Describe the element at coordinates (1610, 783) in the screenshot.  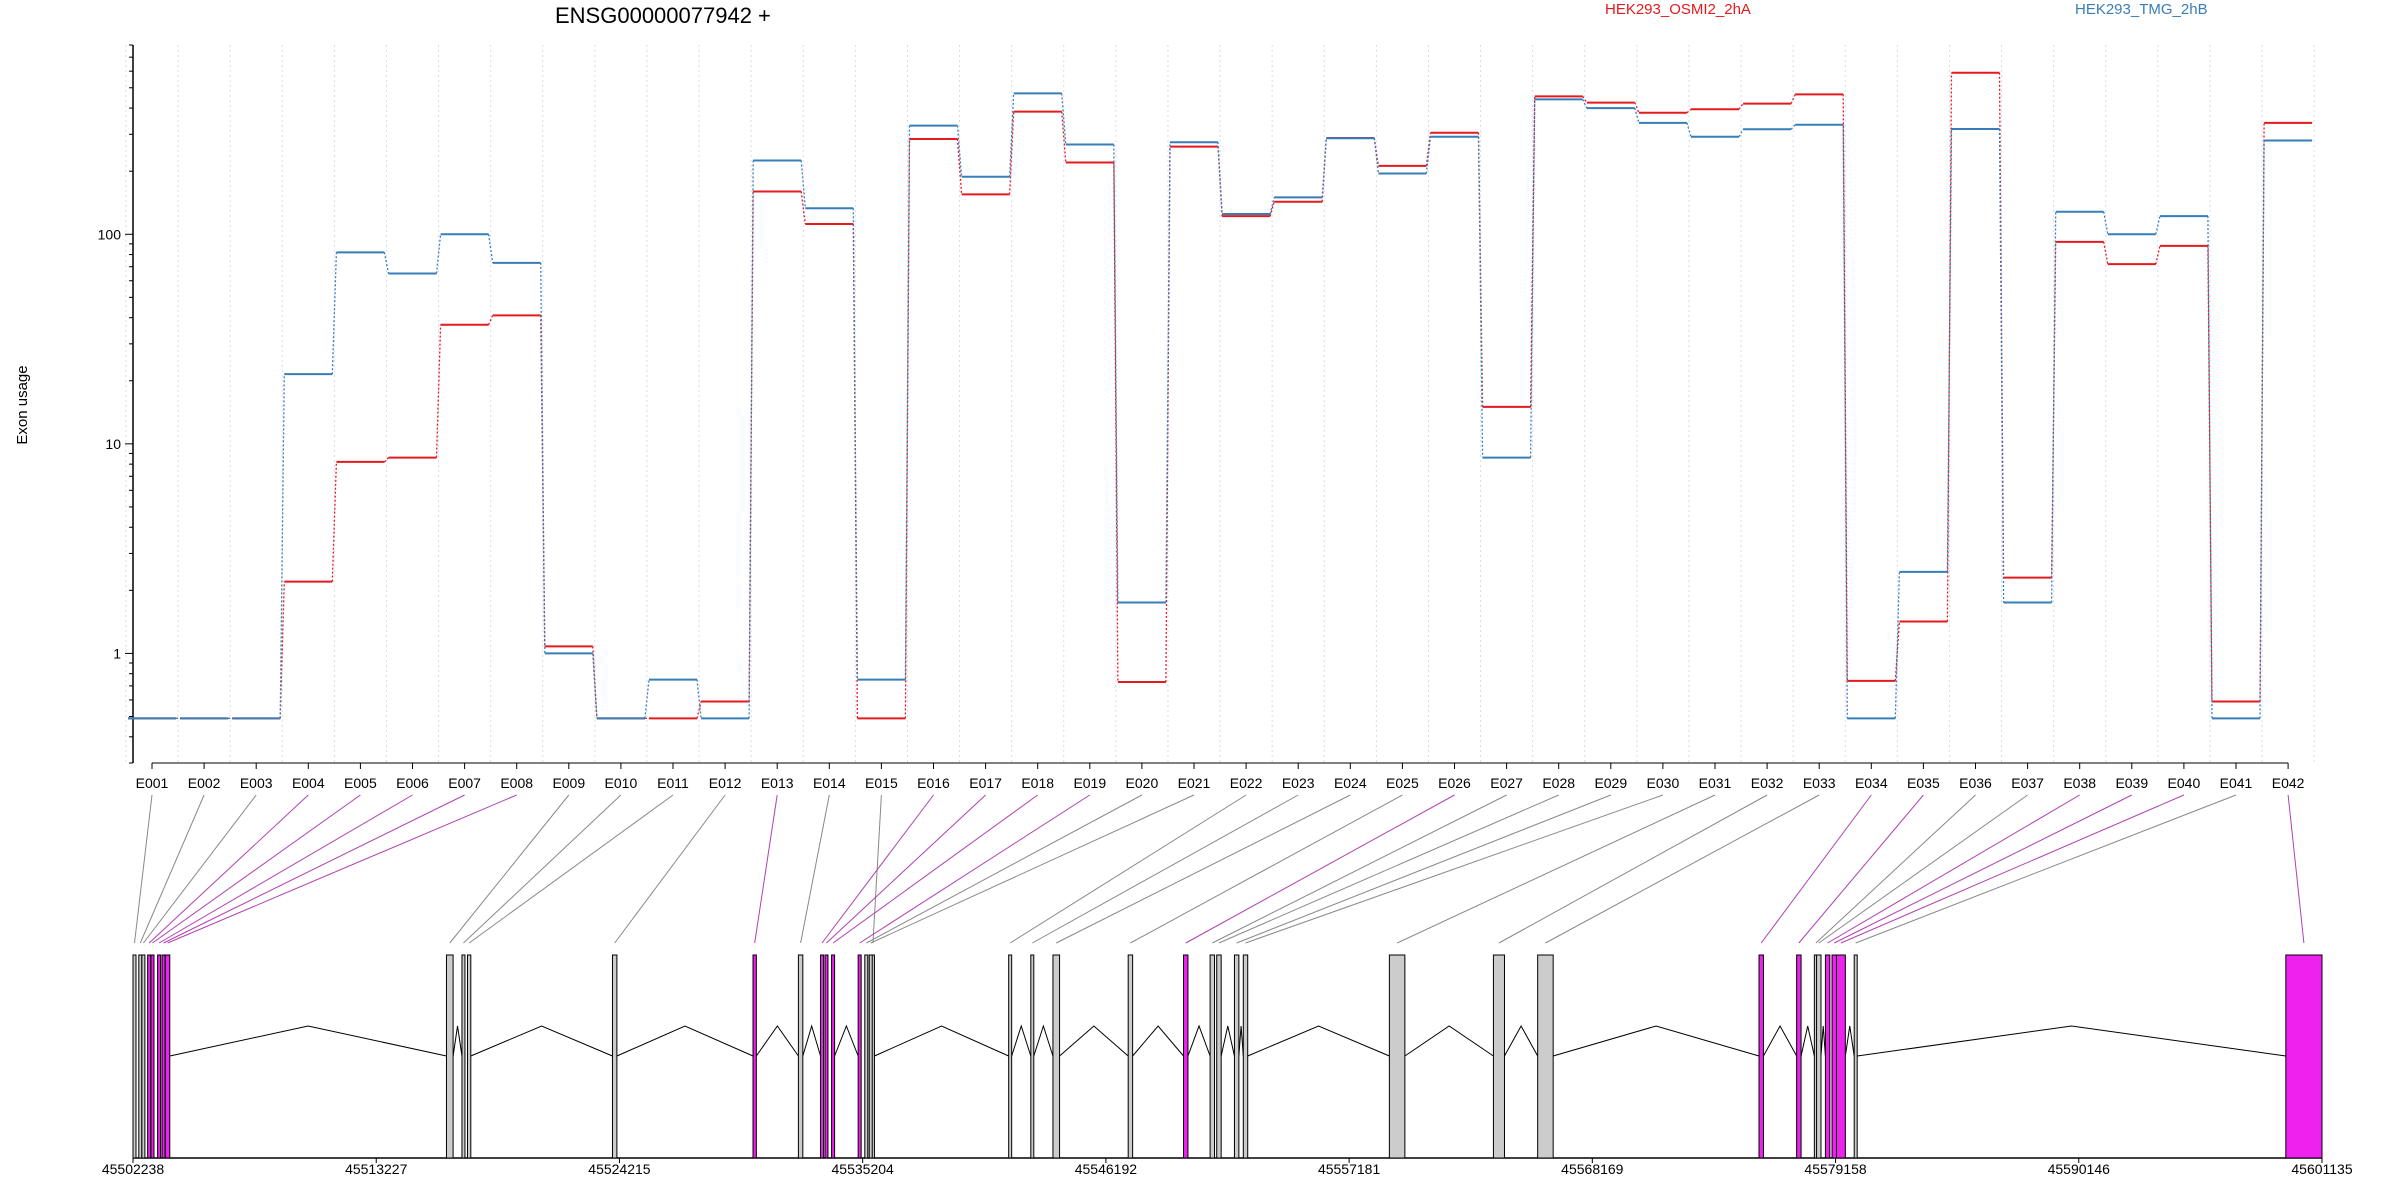
I see `x-tick-label: E029` at that location.